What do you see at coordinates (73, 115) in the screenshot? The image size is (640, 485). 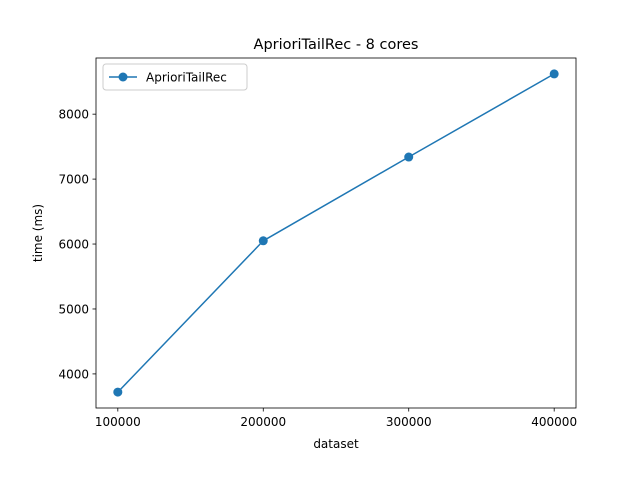 I see `y-tick-label: 8000` at bounding box center [73, 115].